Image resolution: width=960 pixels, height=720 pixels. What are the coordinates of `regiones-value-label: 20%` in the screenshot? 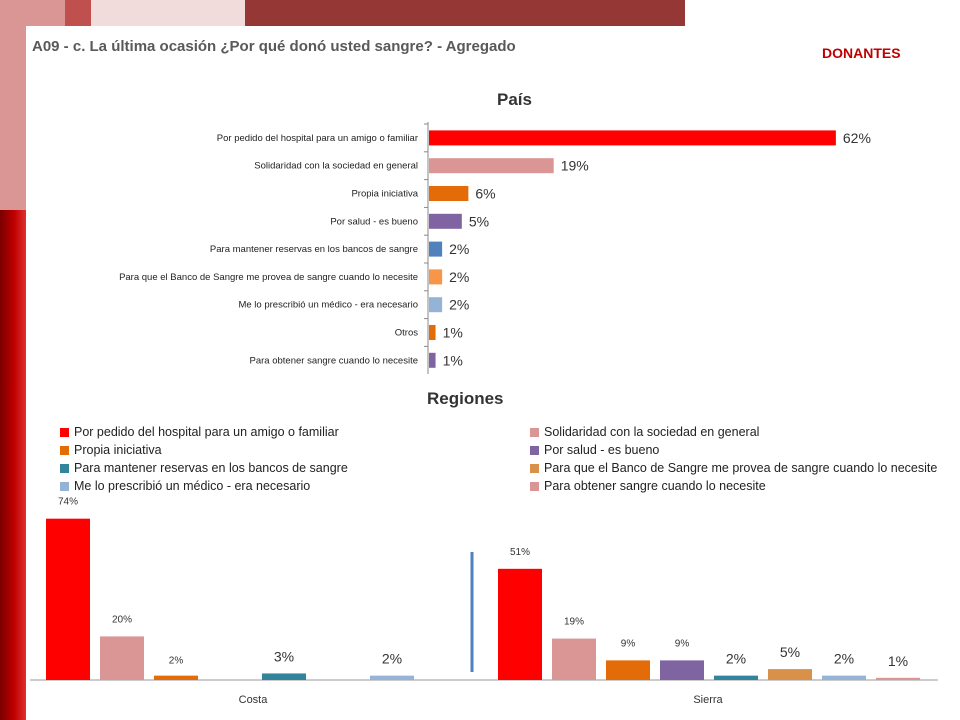 It's located at (122, 619).